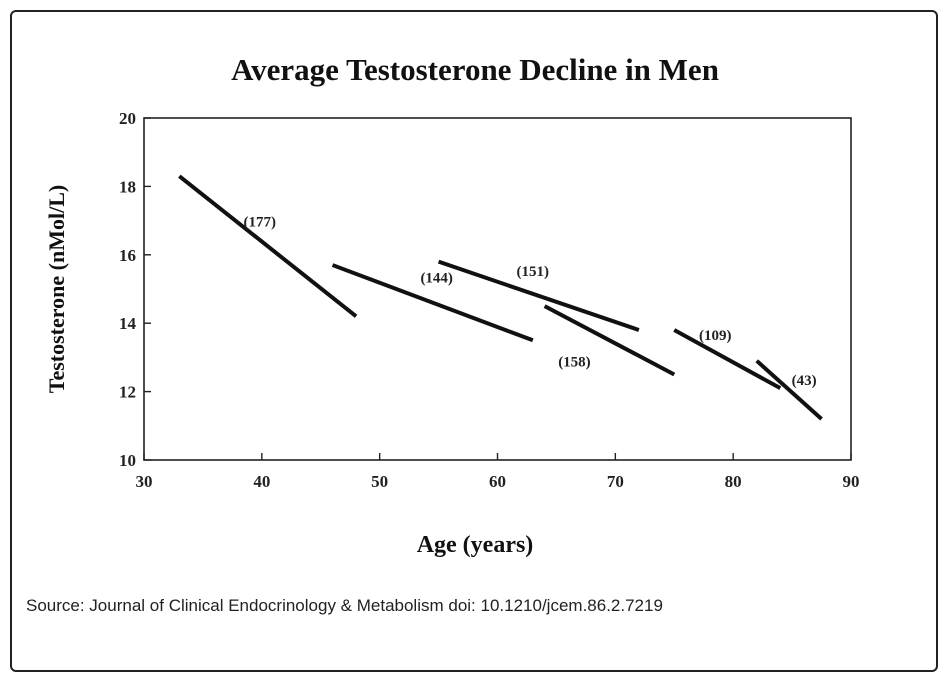  I want to click on x-tick-label: 60, so click(497, 481).